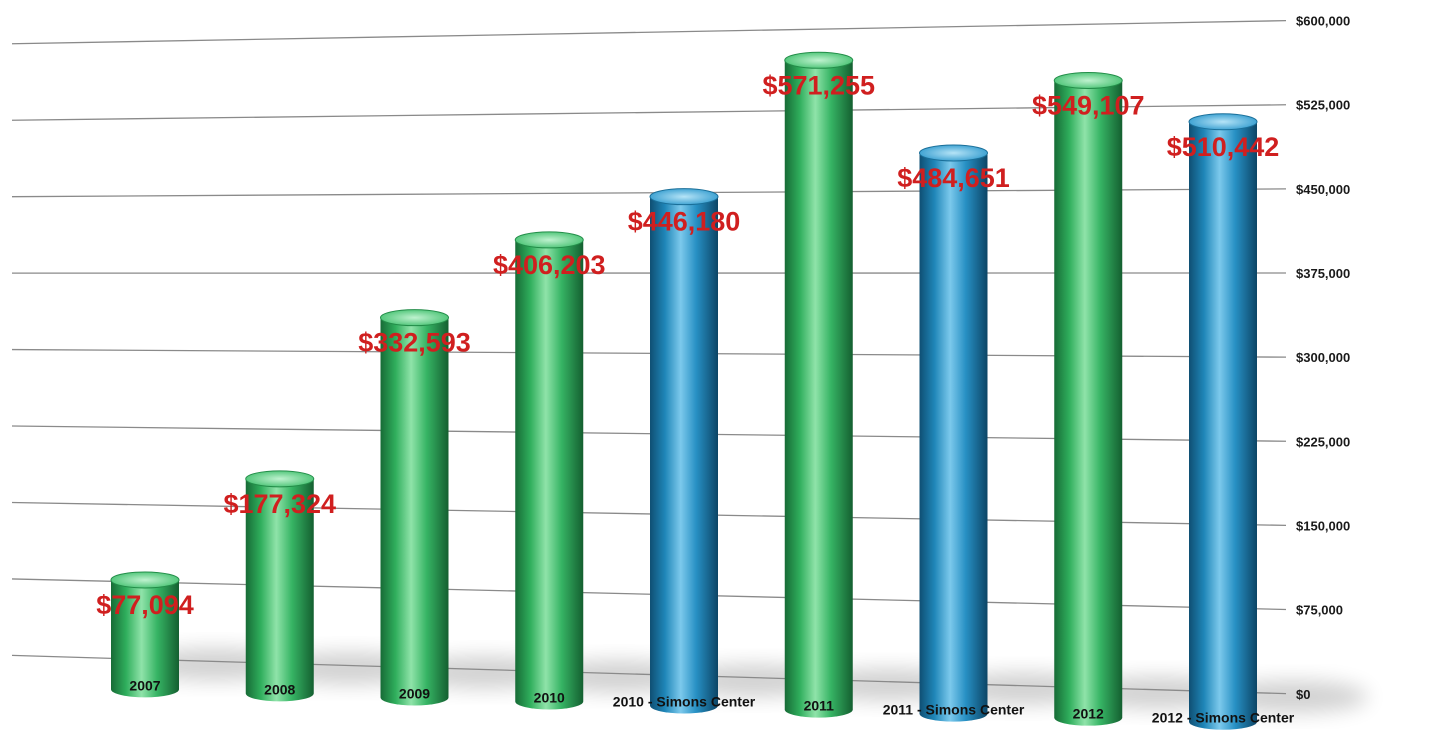 The image size is (1432, 747). Describe the element at coordinates (145, 605) in the screenshot. I see `data-label: $77,094` at that location.